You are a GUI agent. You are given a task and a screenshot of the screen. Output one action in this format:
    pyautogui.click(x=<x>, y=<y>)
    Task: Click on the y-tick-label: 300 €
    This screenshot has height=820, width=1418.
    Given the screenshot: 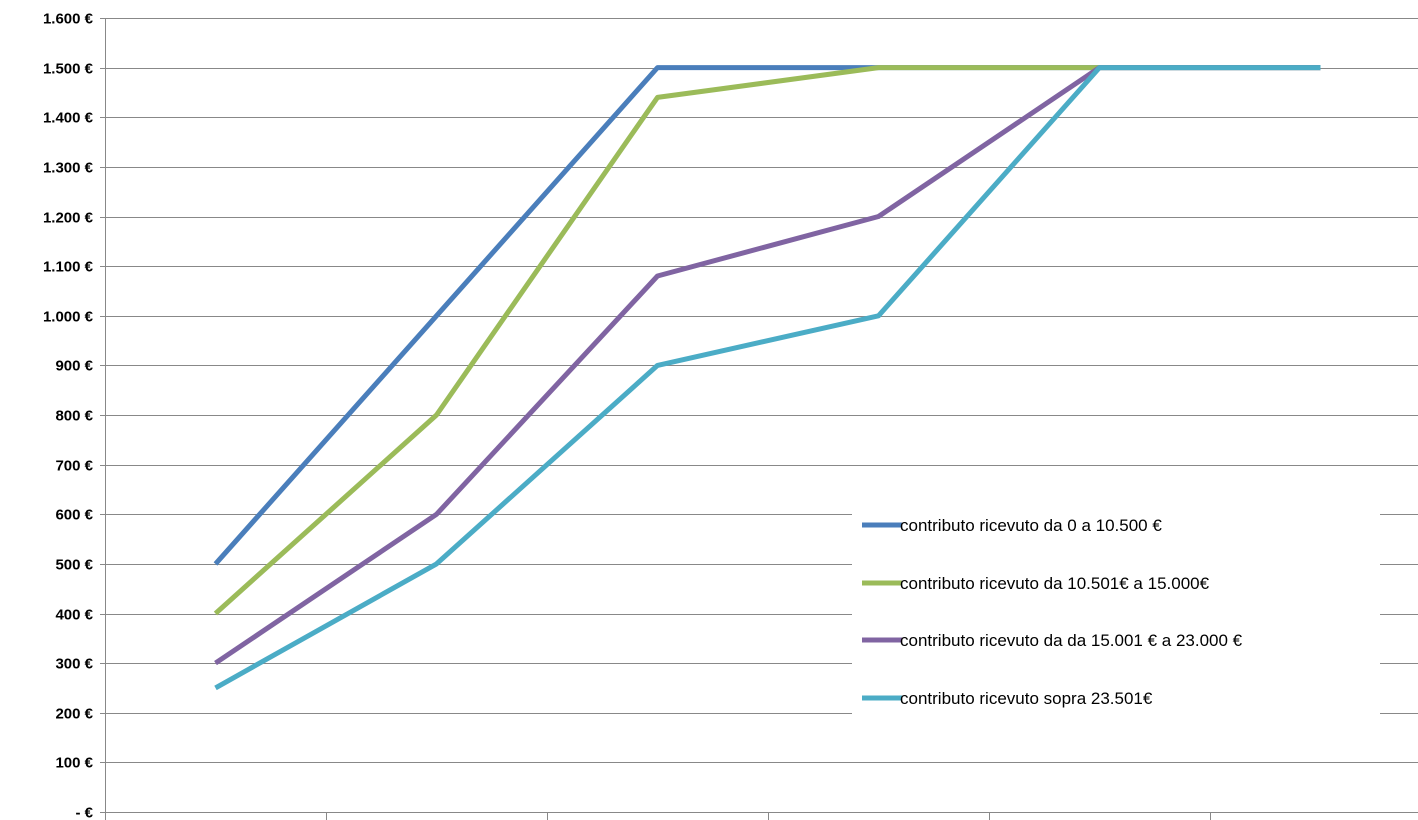 What is the action you would take?
    pyautogui.click(x=74, y=664)
    